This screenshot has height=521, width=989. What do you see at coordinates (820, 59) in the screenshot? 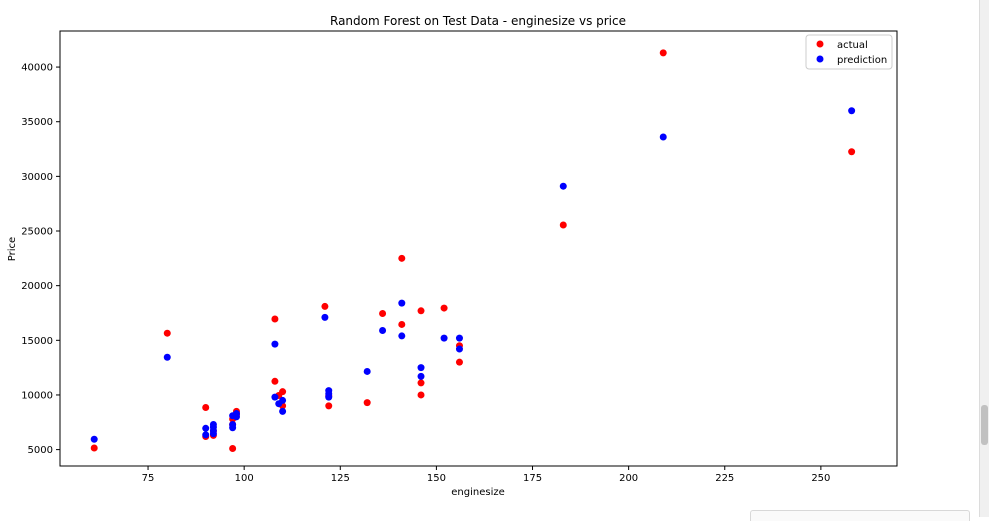
I see `legend-marker-prediction` at bounding box center [820, 59].